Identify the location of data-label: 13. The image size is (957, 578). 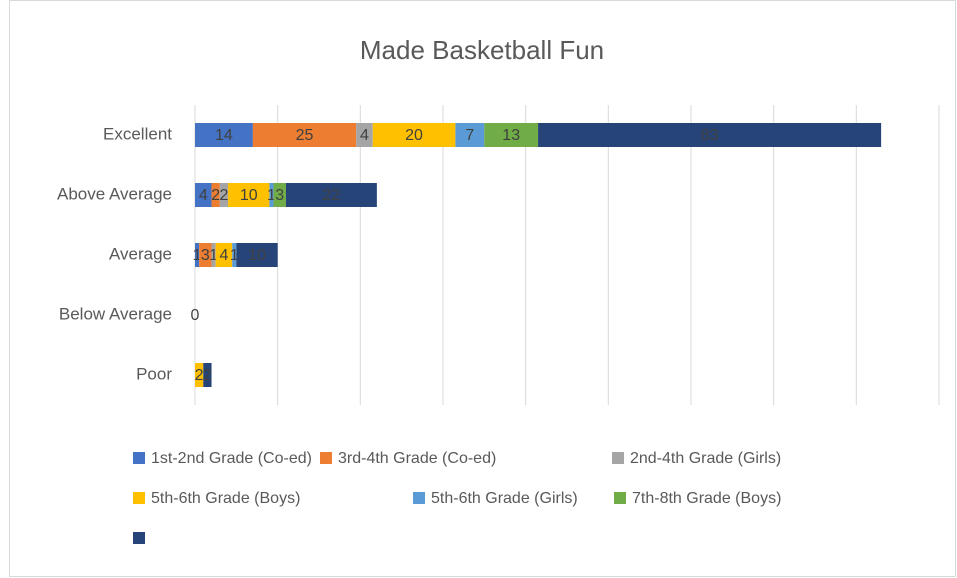
(511, 135).